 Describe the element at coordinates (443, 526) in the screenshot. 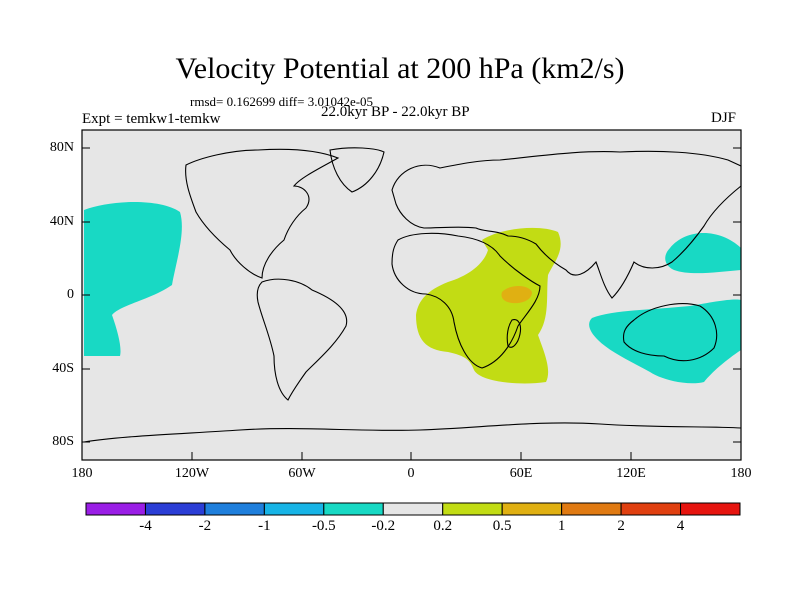

I see `colorbar-label: 0.2` at that location.